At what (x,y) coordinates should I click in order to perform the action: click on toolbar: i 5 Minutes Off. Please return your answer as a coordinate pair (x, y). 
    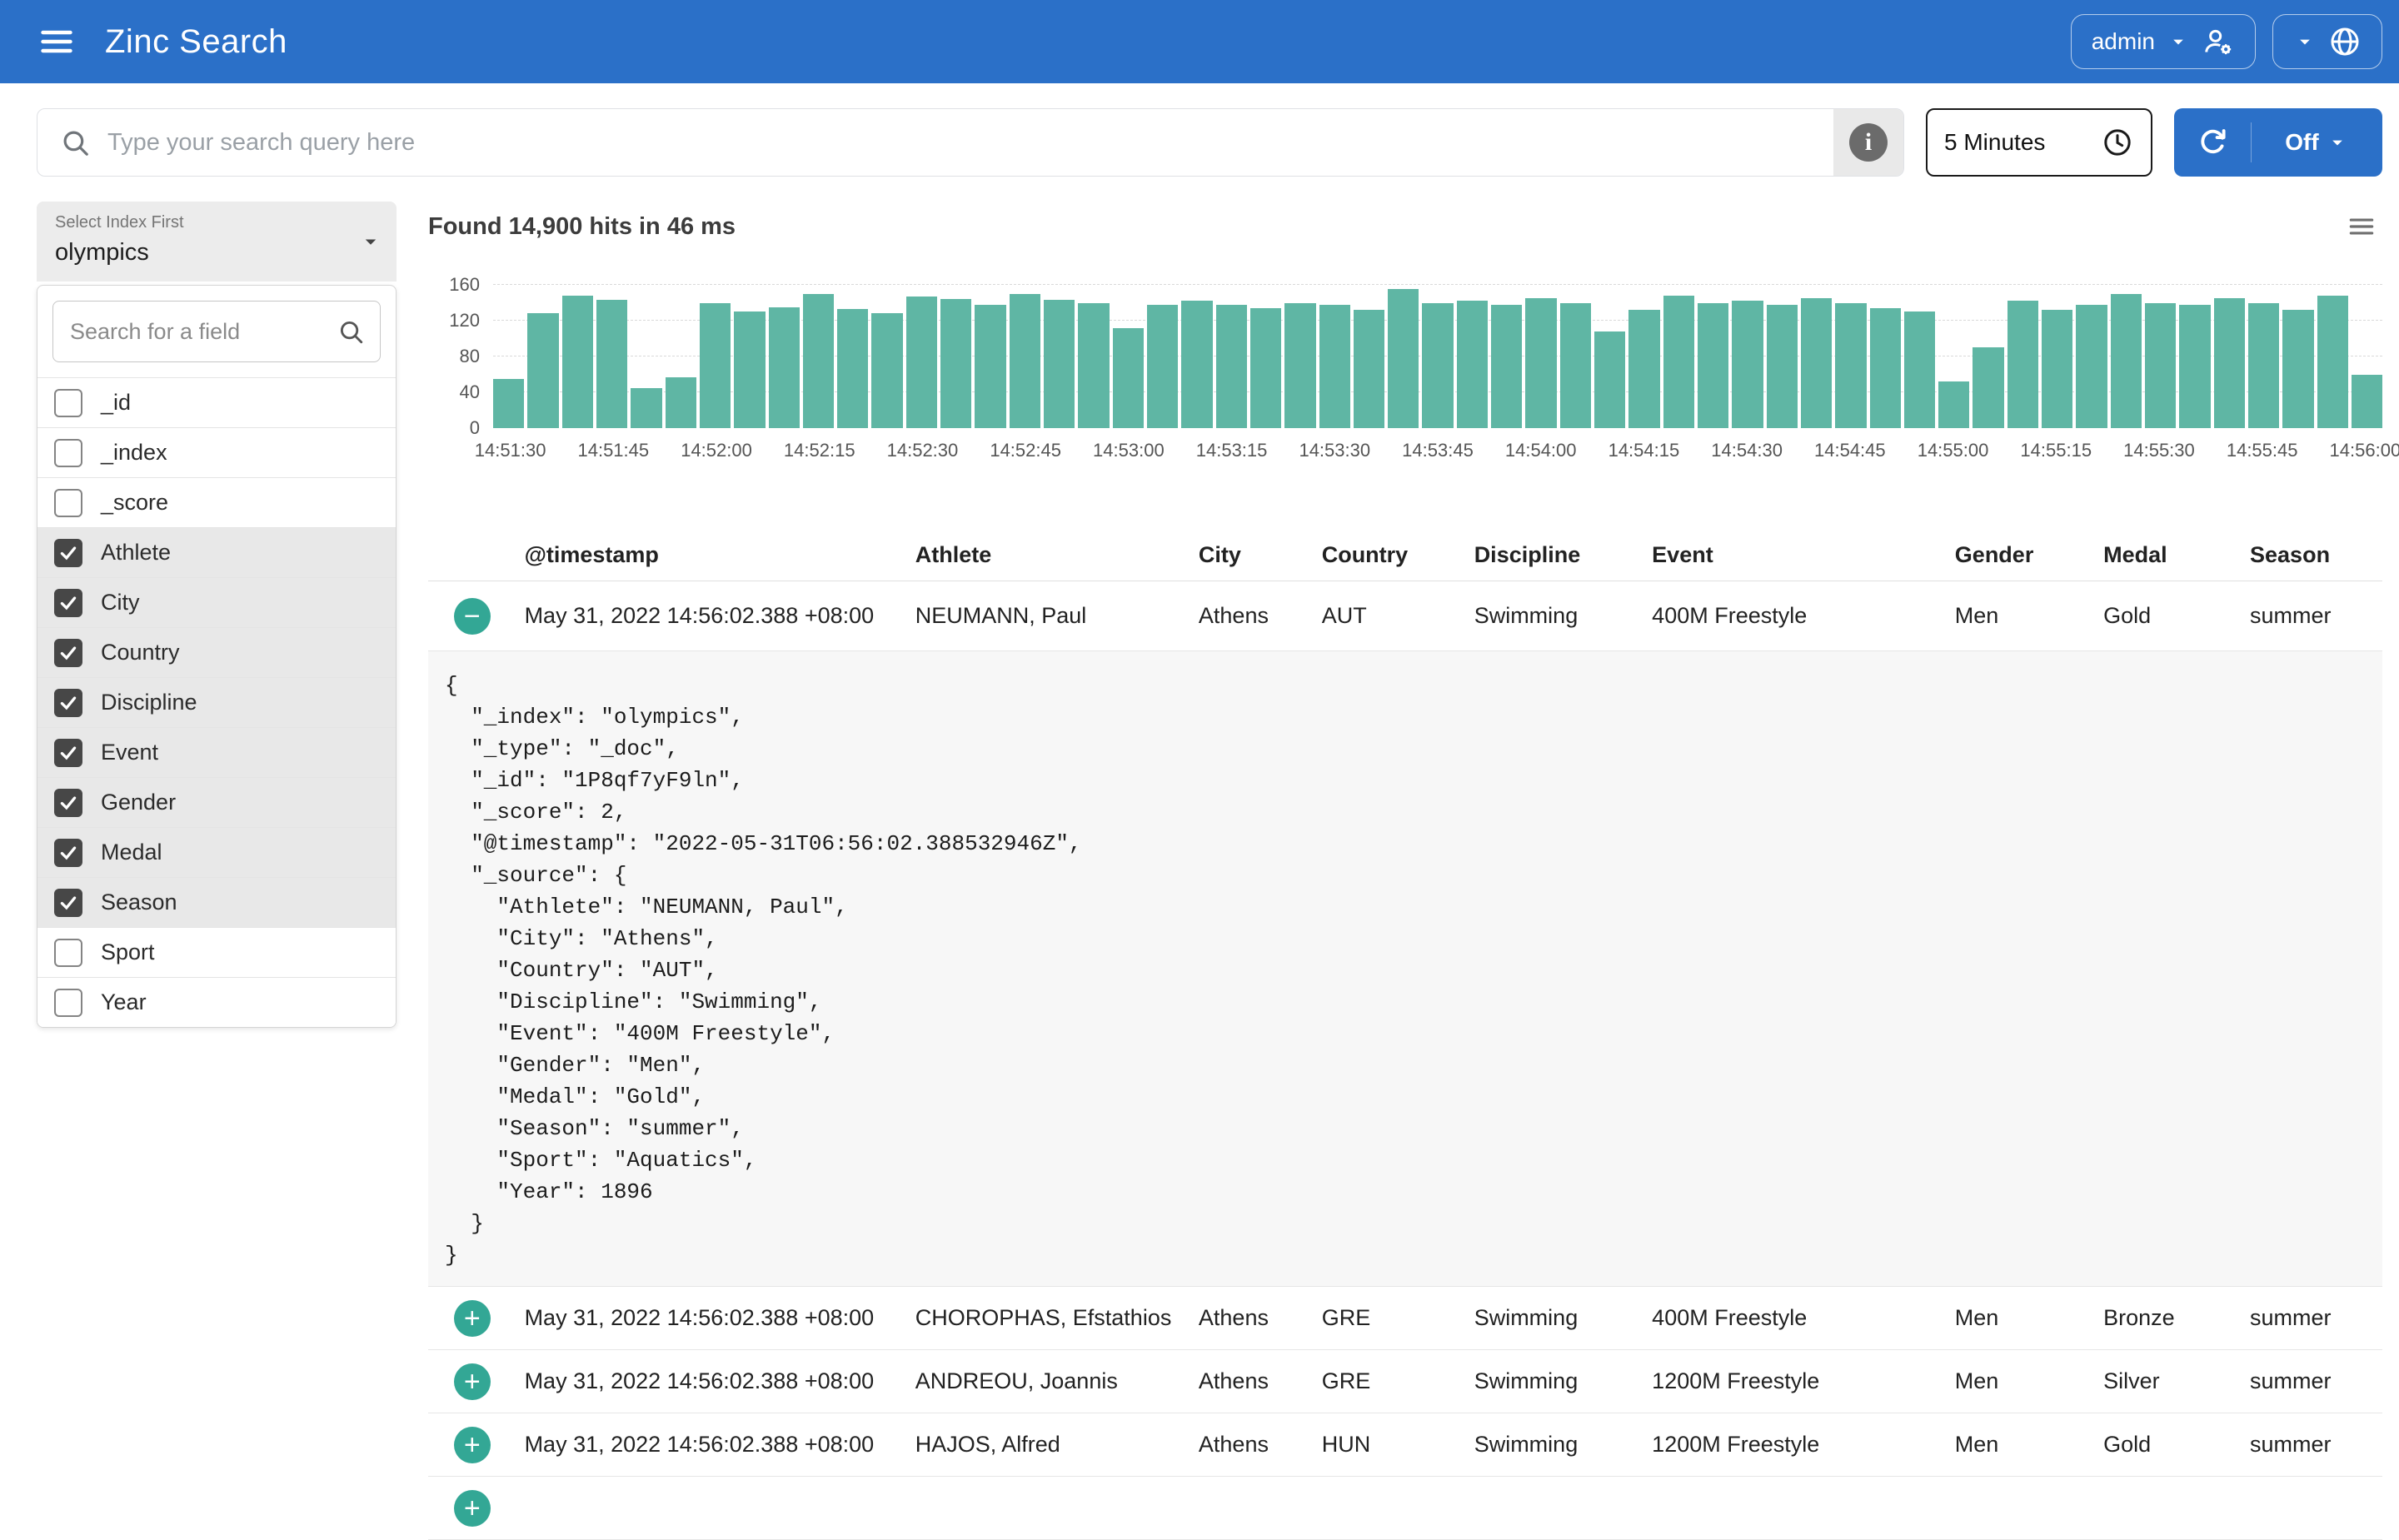
    Looking at the image, I should click on (1209, 143).